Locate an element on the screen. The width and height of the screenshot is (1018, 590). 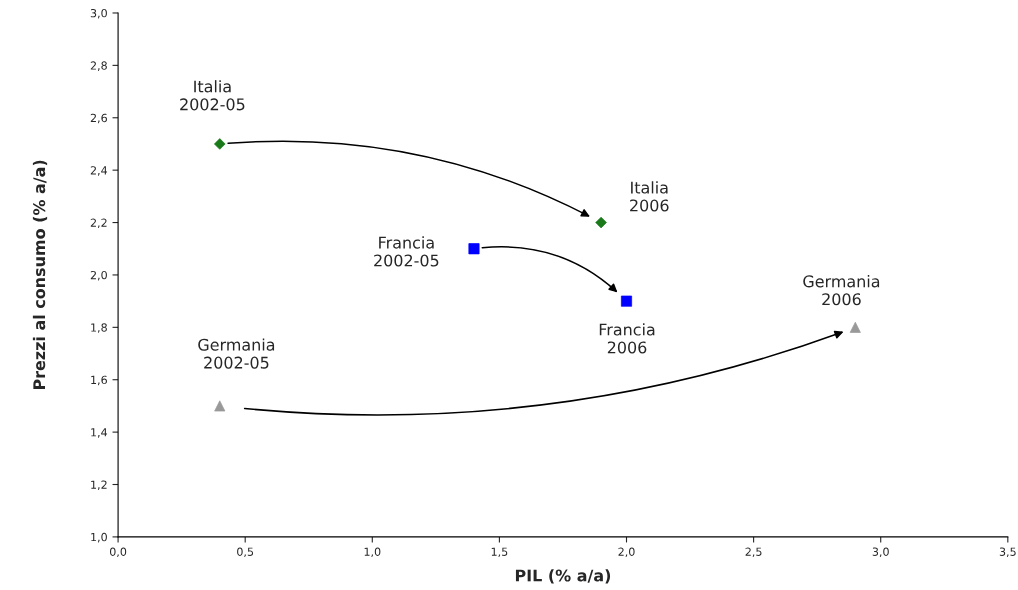
x-tick-label: 3,5 is located at coordinates (1007, 552).